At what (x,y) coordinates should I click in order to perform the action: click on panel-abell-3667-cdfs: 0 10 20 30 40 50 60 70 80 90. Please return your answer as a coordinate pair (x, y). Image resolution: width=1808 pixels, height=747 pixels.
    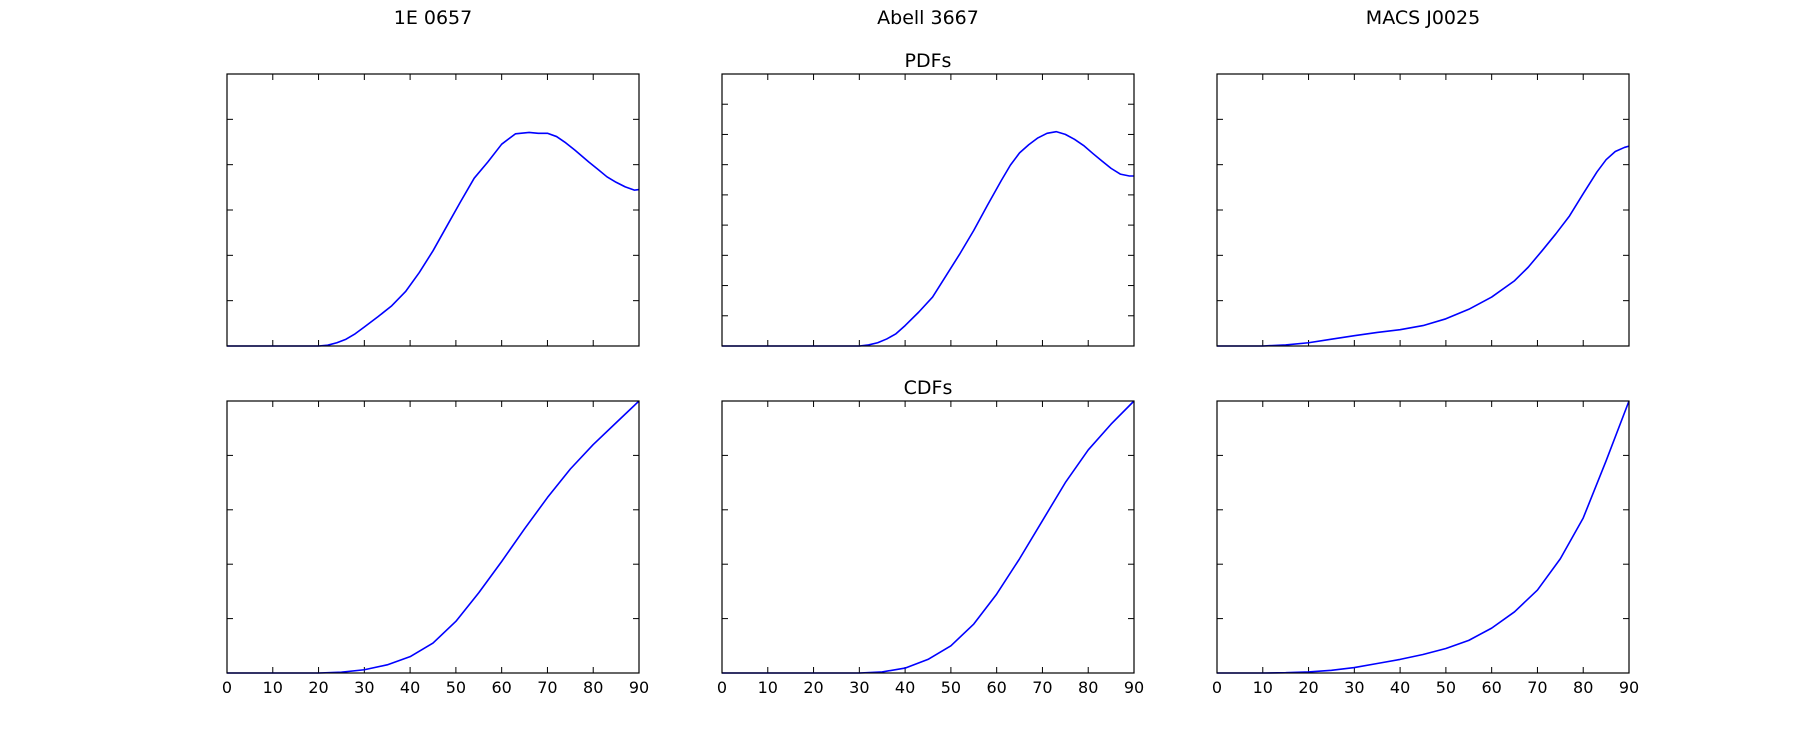
    Looking at the image, I should click on (930, 548).